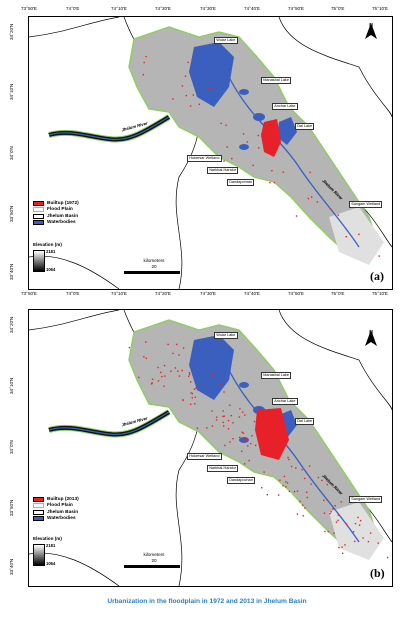 The width and height of the screenshot is (414, 622). I want to click on scale-bar, so click(152, 566).